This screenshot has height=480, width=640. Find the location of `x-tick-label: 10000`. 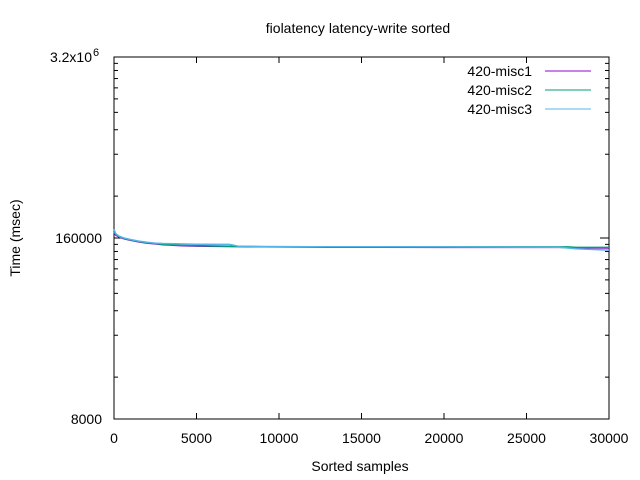

x-tick-label: 10000 is located at coordinates (279, 438).